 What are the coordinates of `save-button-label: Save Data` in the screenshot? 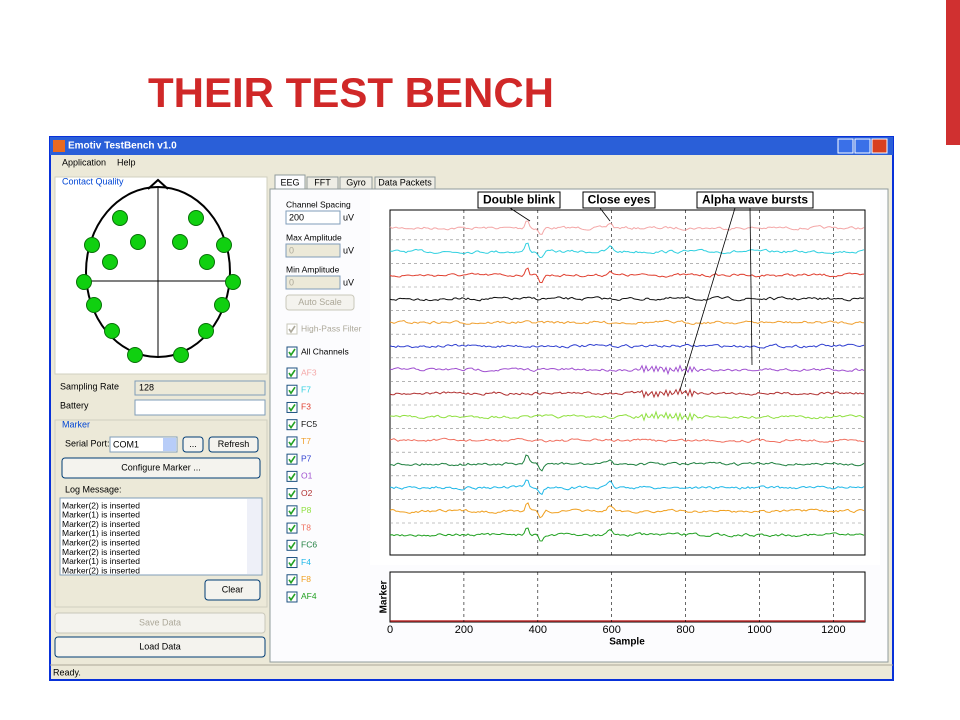 It's located at (160, 622).